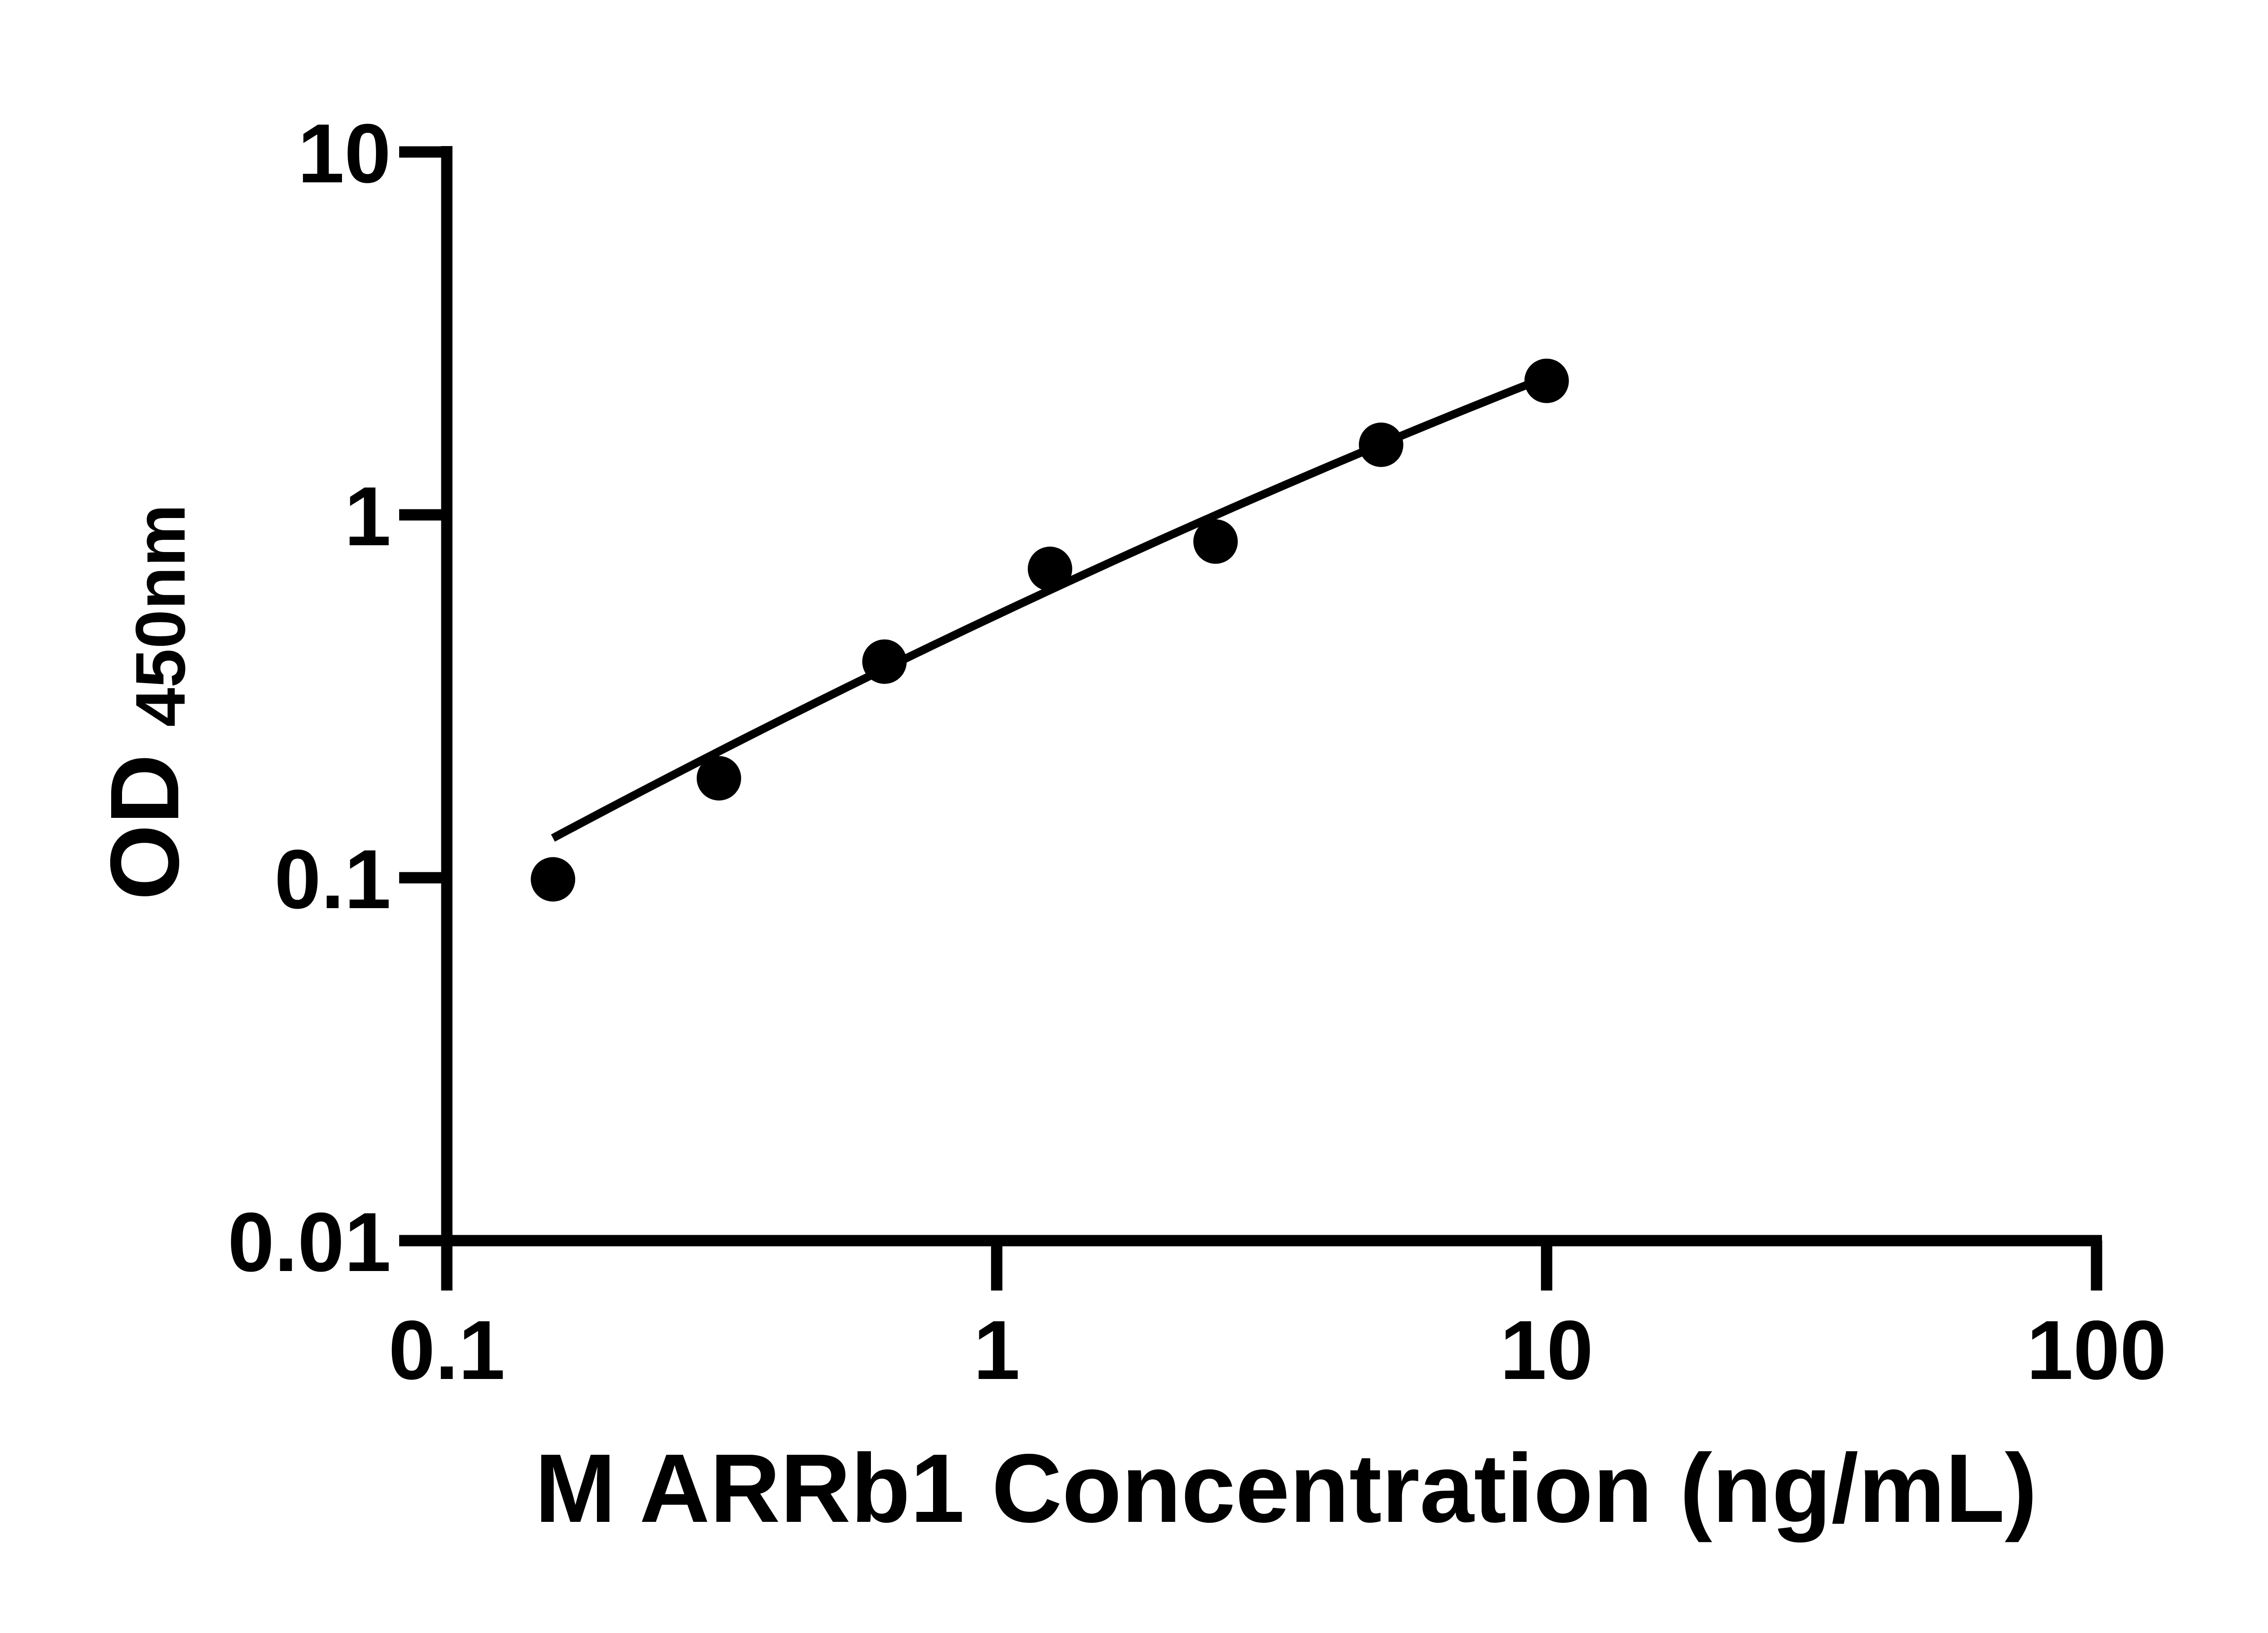  Describe the element at coordinates (310, 698) in the screenshot. I see `y-axis-tick-labels: 10 1 0.1 0.01` at that location.